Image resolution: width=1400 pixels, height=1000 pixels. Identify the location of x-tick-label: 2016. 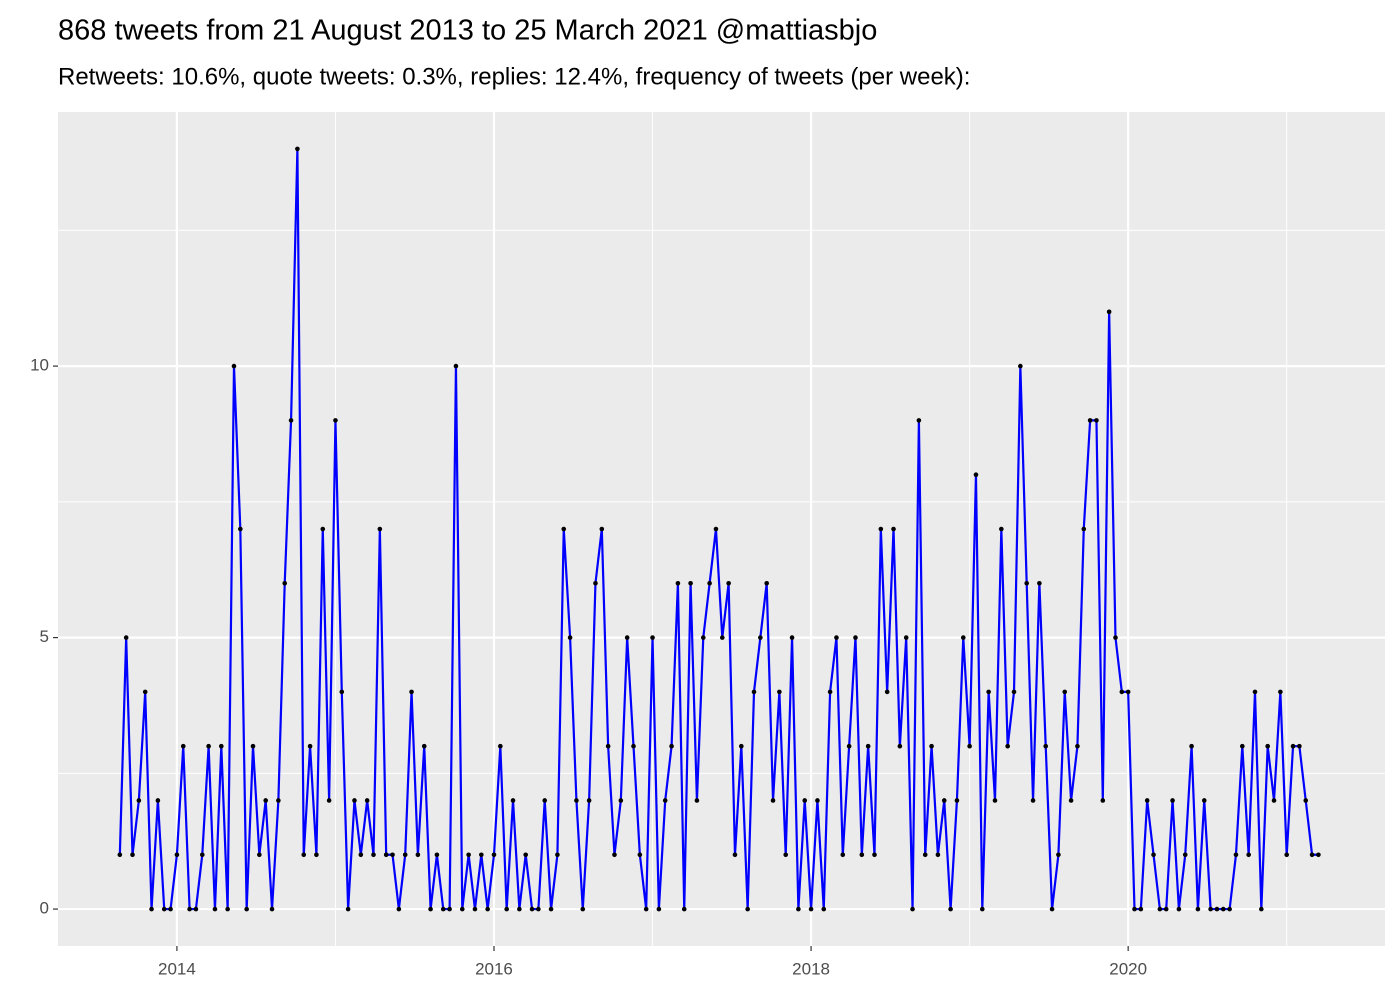
(494, 968).